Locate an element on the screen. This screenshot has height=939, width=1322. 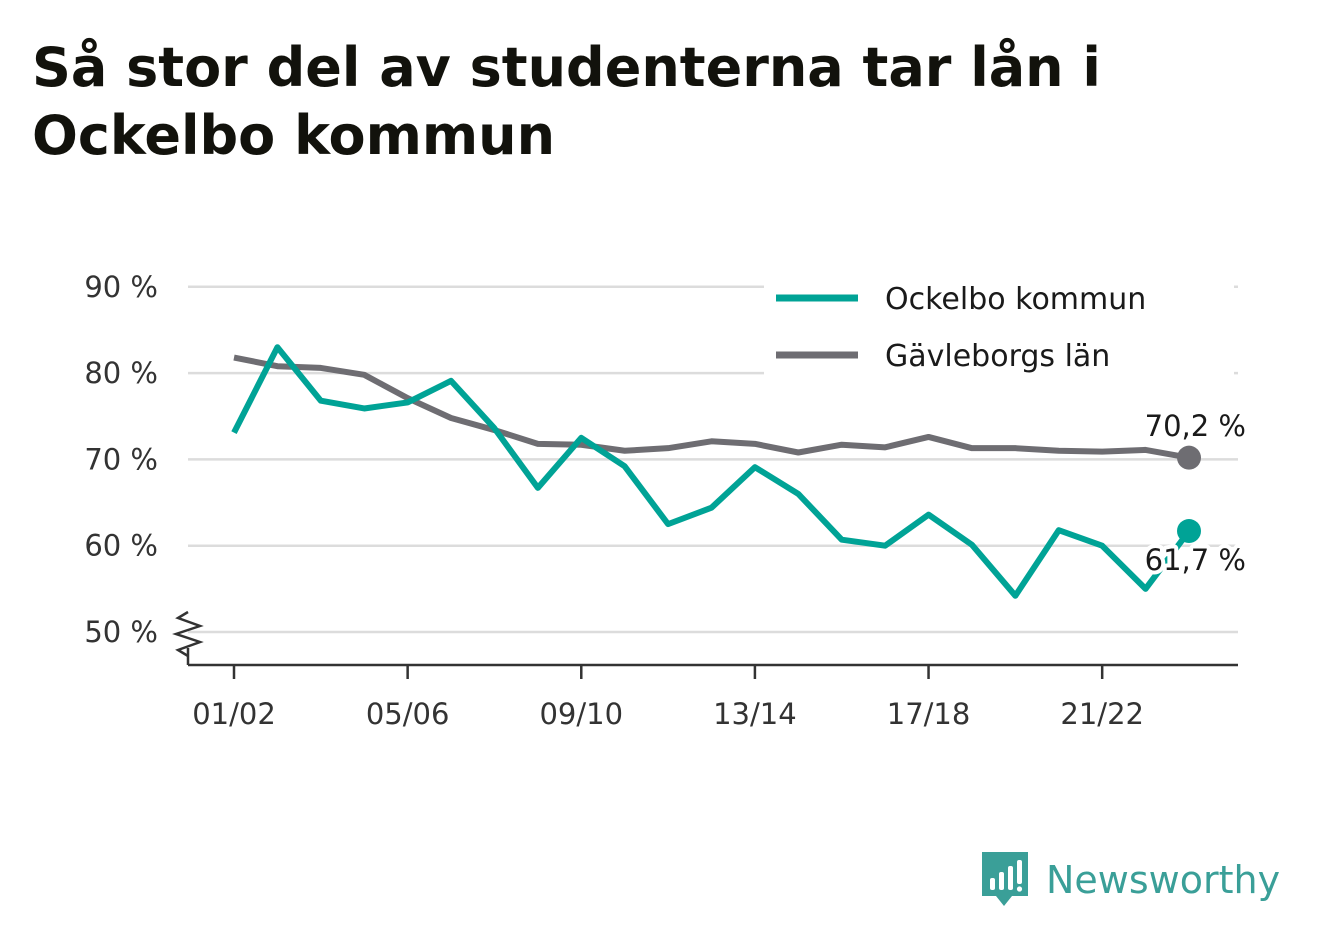
end-label-gavleborg: 70,2 % is located at coordinates (1195, 426).